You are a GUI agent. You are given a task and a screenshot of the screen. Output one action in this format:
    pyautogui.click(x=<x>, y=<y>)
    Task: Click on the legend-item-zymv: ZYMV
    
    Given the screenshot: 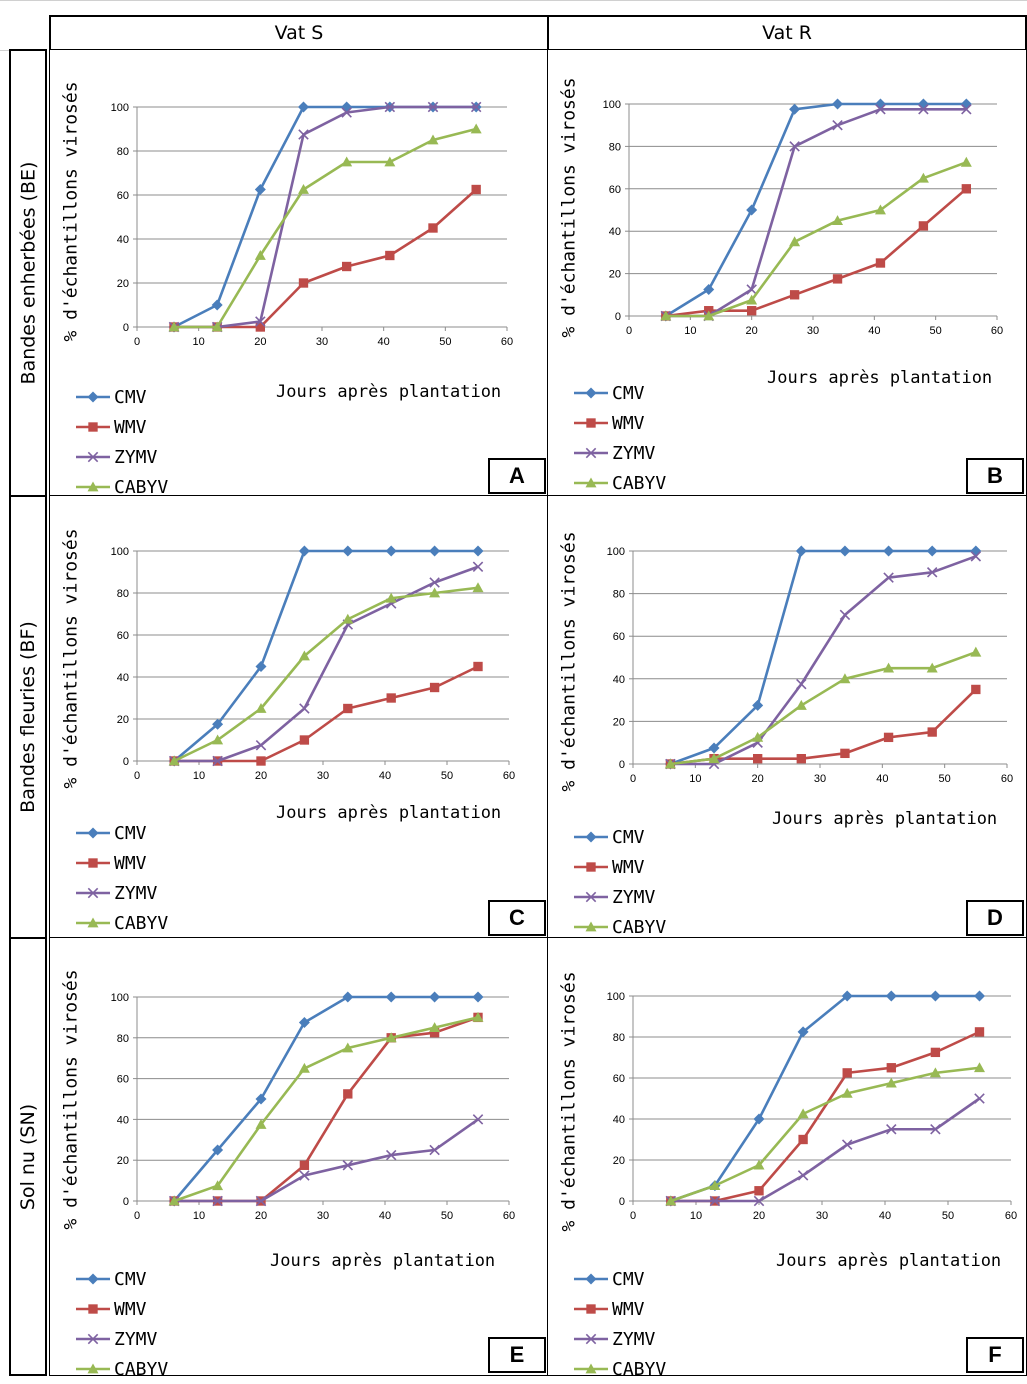 What is the action you would take?
    pyautogui.click(x=121, y=893)
    